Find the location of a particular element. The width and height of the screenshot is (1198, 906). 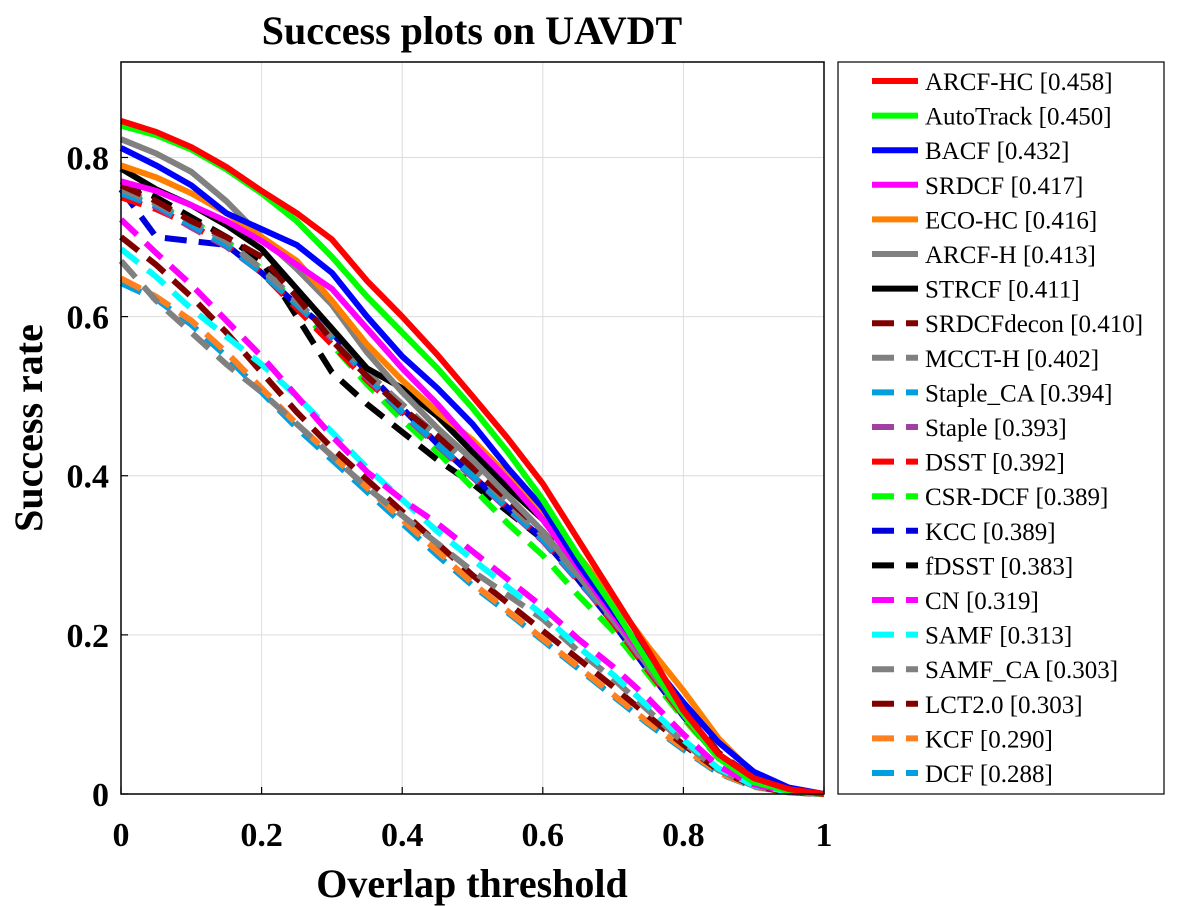

legend-series-name: LCT2.0 is located at coordinates (964, 705).